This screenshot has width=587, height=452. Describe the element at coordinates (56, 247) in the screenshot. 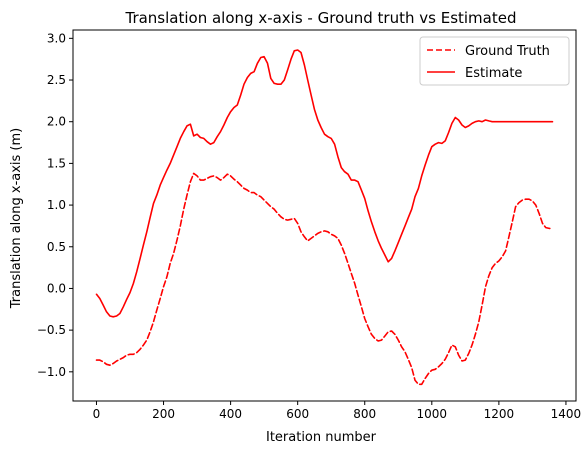

I see `y-tick-label: 0.5` at that location.